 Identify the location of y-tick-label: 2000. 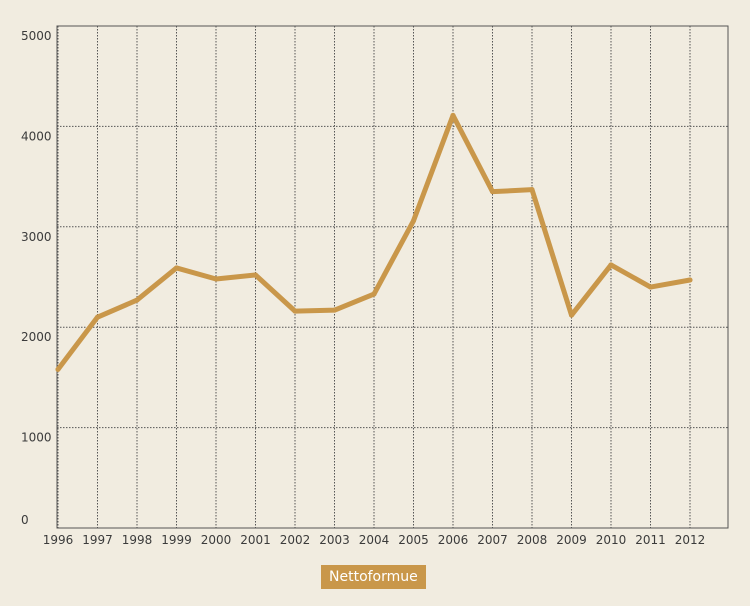
(36, 337).